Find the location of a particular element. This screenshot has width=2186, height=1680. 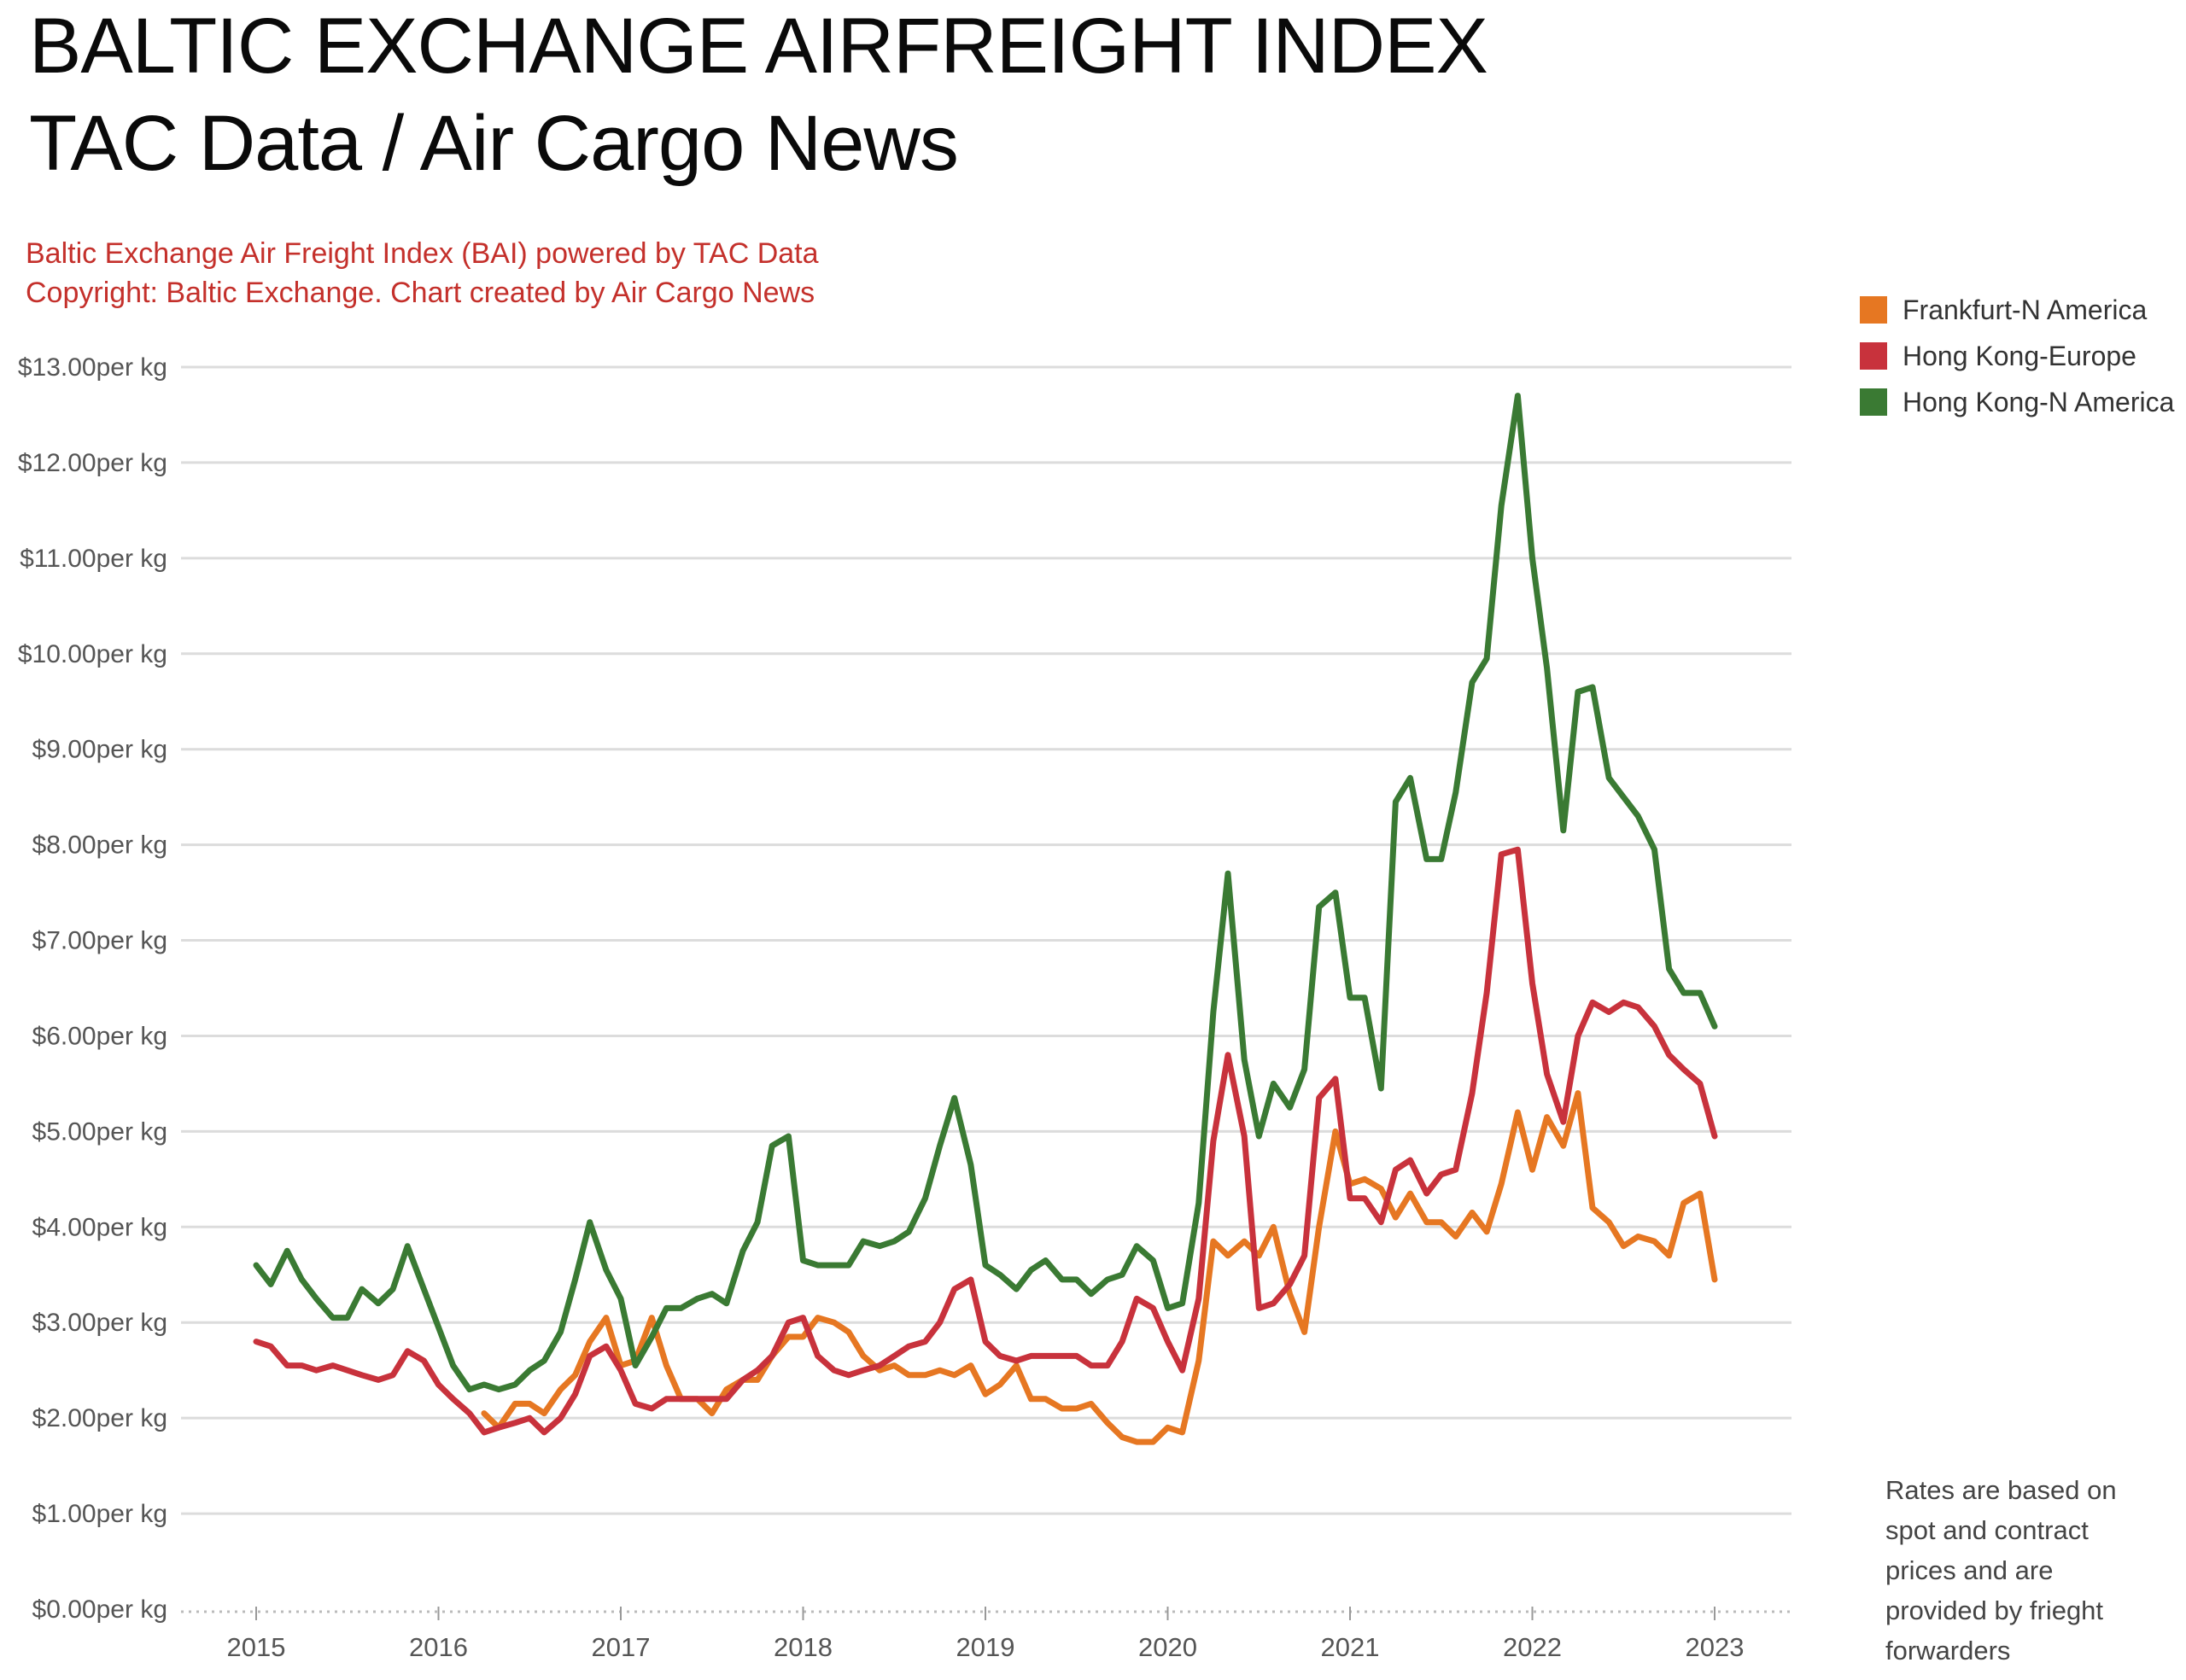

y-tick-label: $7.00per kg is located at coordinates (100, 941).